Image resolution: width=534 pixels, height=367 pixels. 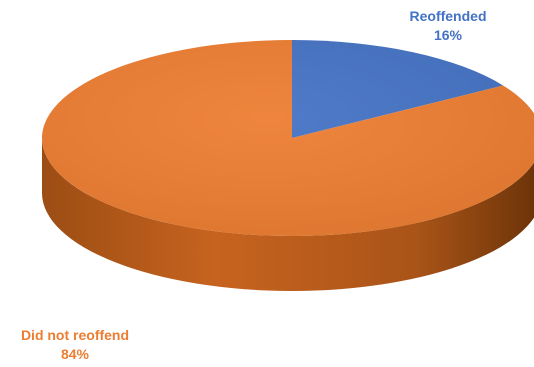 I want to click on data-label-reoffended: Reoffended 16%, so click(x=448, y=26).